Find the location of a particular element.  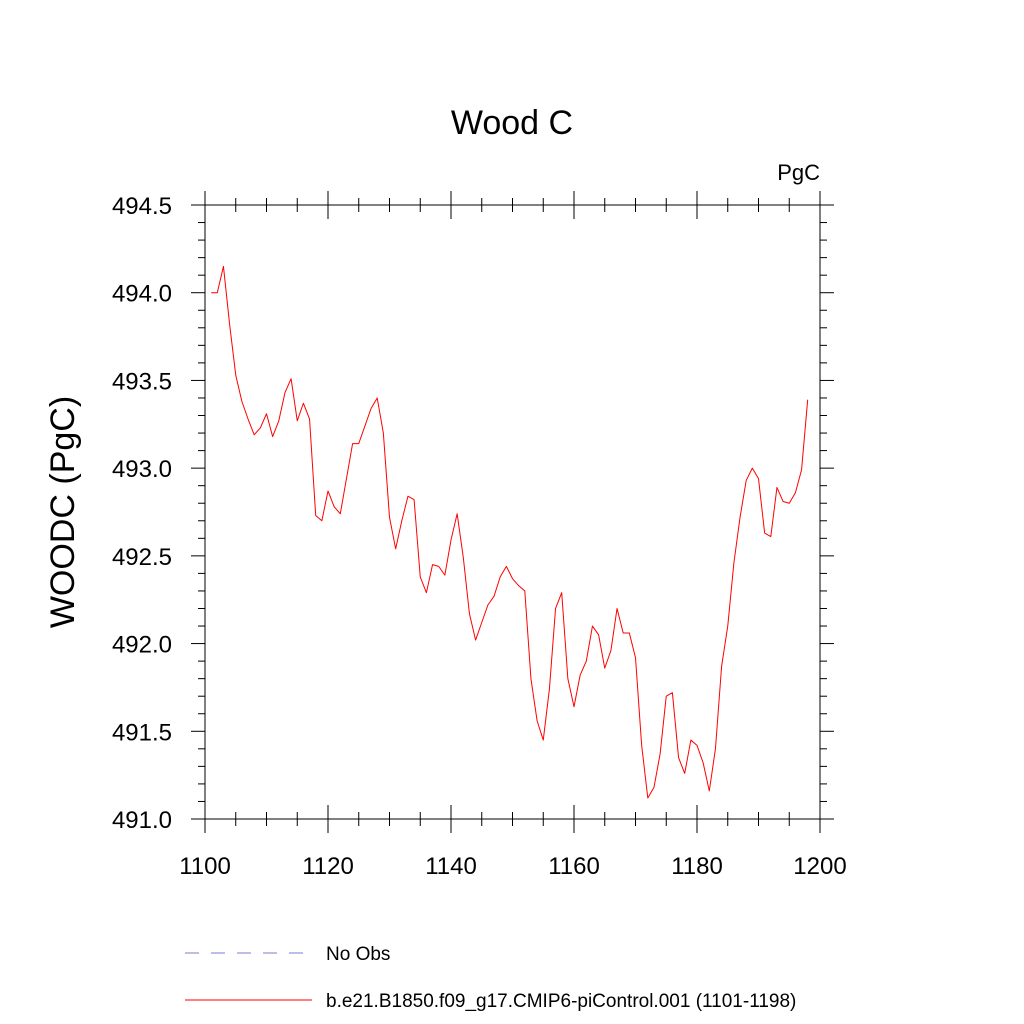

y-tick-label: 493.0 is located at coordinates (142, 469).